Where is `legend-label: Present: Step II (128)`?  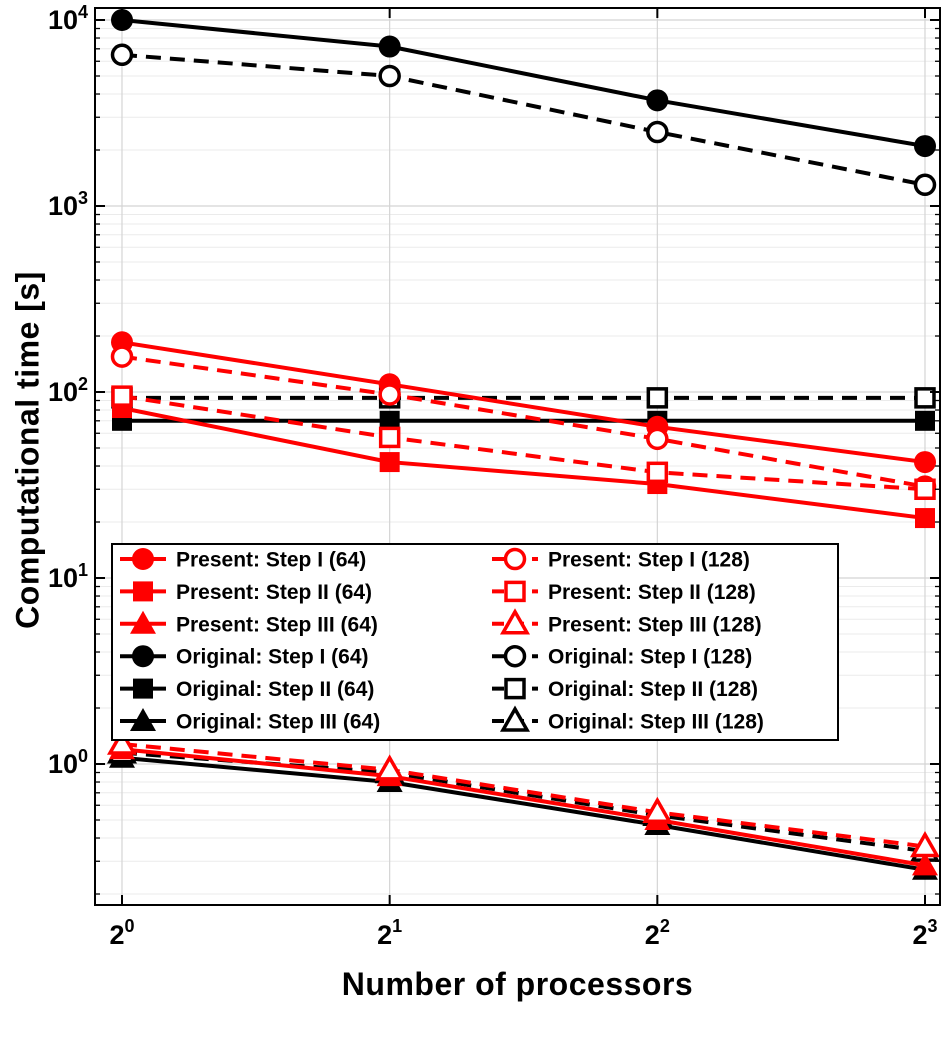 legend-label: Present: Step II (128) is located at coordinates (652, 592).